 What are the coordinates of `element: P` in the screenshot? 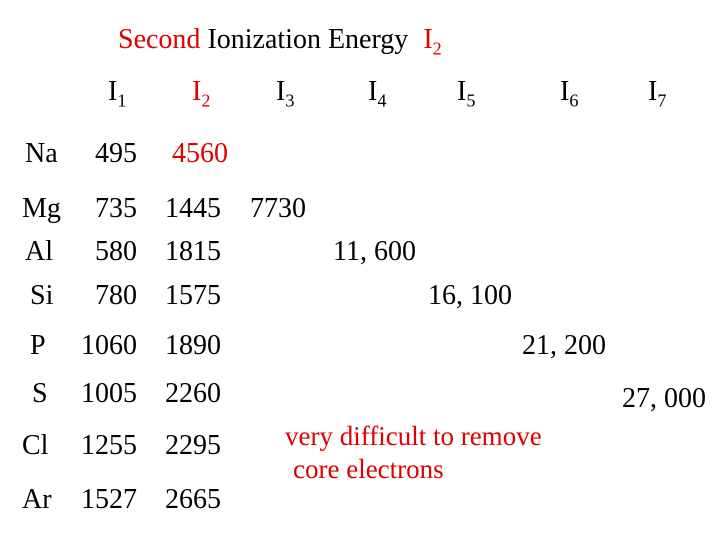 It's located at (38, 345).